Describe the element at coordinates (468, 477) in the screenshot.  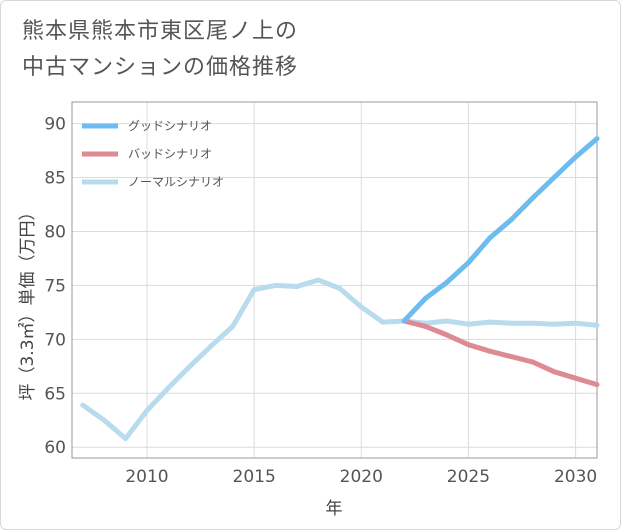
I see `x-tick-label: 2025` at that location.